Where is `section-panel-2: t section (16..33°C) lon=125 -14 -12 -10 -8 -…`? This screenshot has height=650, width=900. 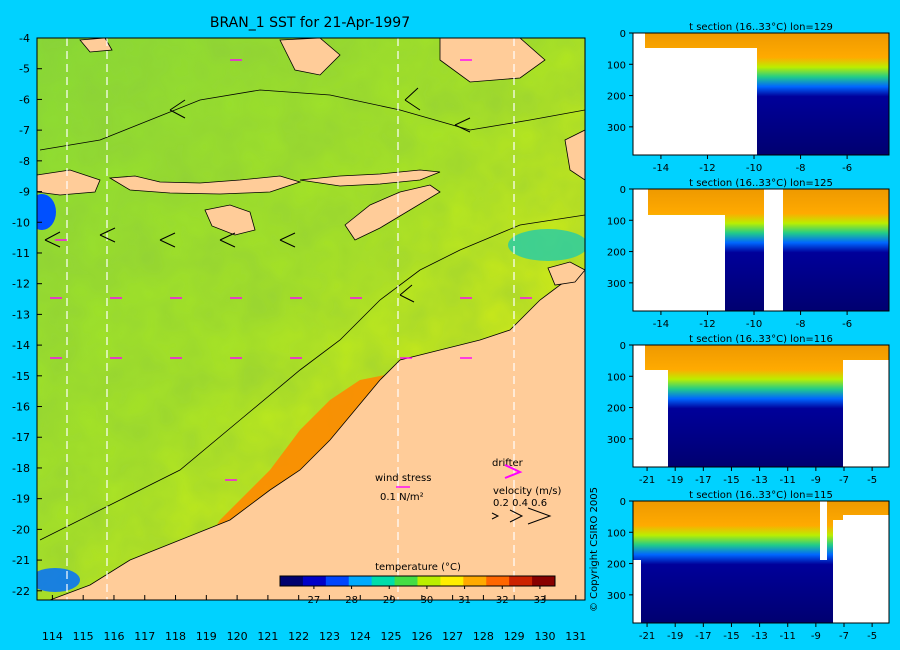 section-panel-2: t section (16..33°C) lon=125 -14 -12 -10 -8 -… is located at coordinates (748, 254).